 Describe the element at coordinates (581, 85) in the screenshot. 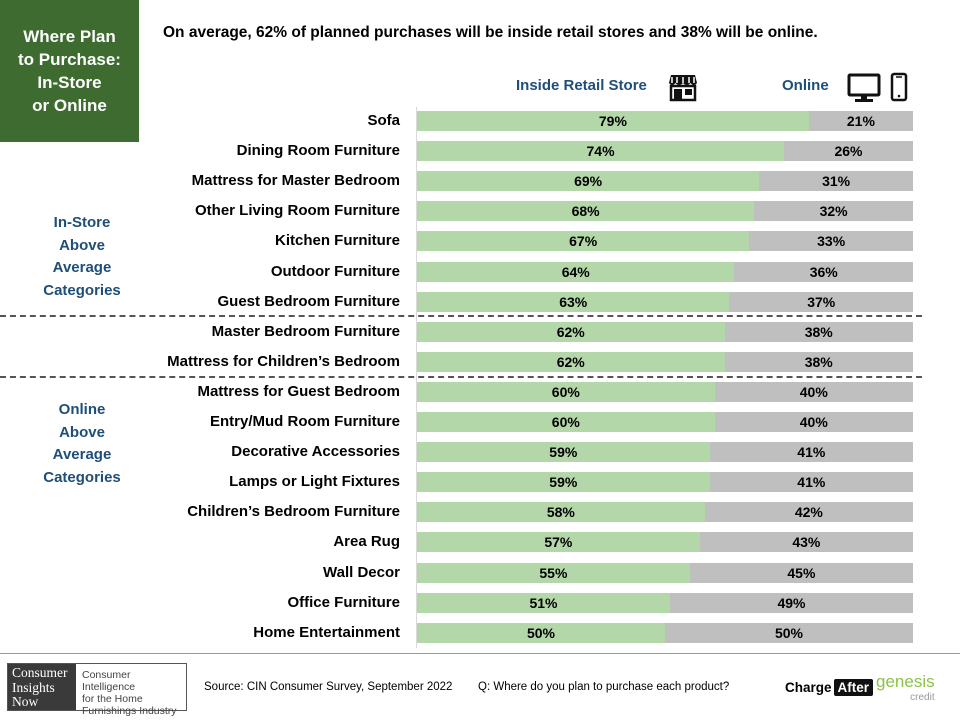

I see `legend-store-label: Inside Retail Store` at that location.